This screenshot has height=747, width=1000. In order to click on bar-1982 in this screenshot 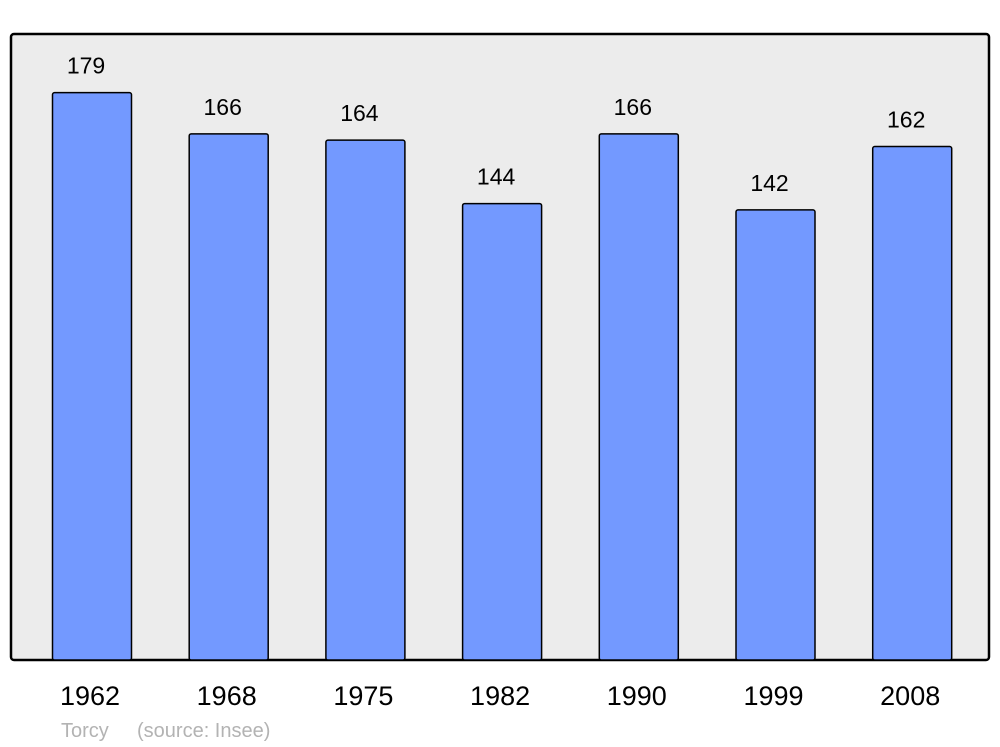, I will do `click(502, 431)`.